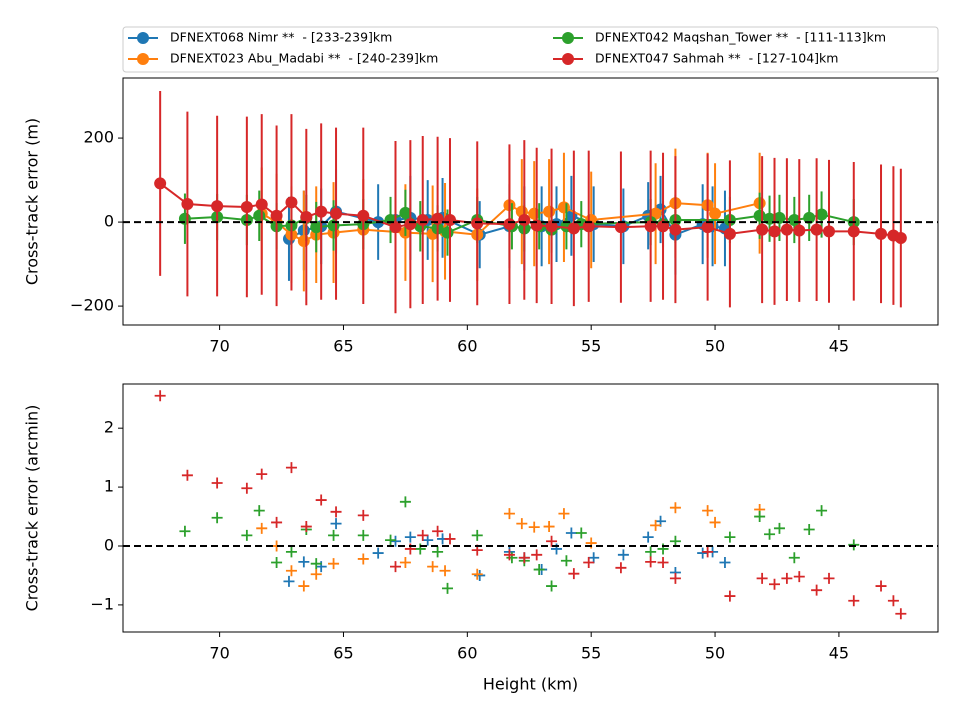  Describe the element at coordinates (109, 427) in the screenshot. I see `y-tick-label: 2` at that location.